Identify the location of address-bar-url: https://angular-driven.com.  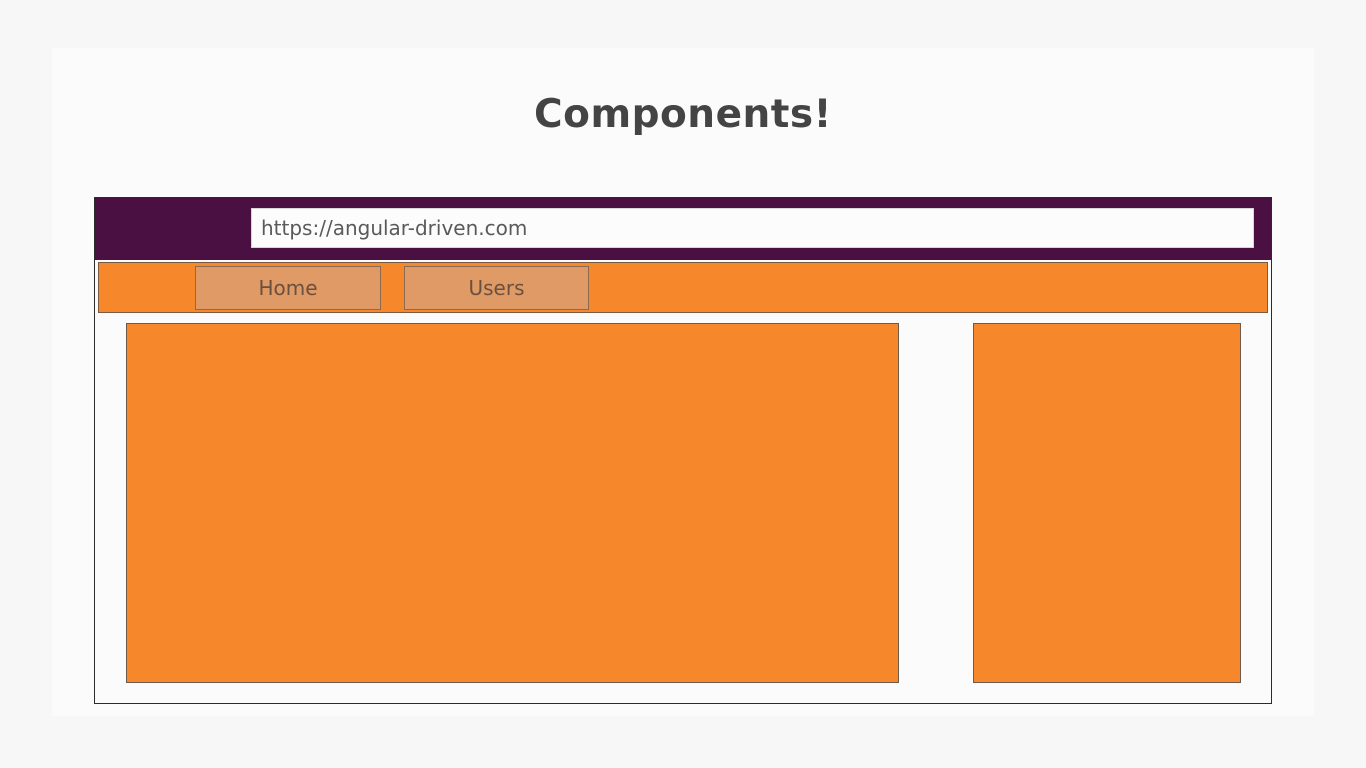
(394, 228).